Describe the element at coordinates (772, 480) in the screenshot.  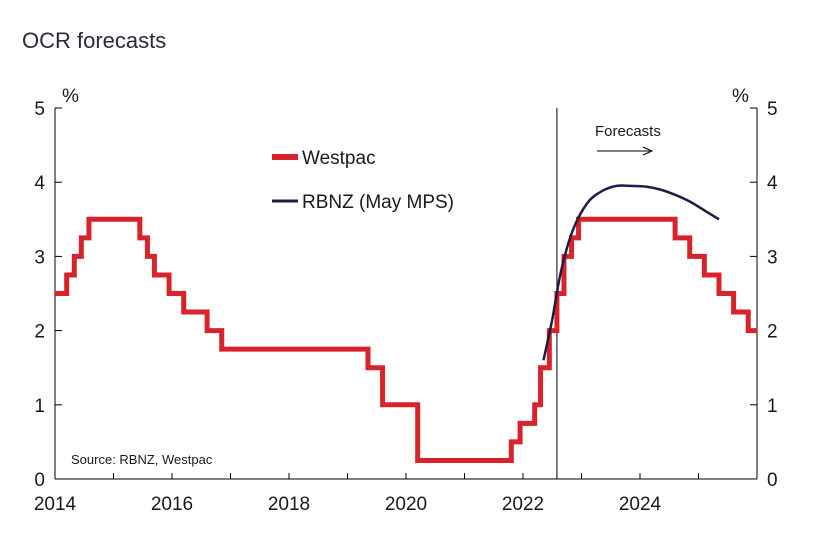
I see `y-tick-label-right: 0` at that location.